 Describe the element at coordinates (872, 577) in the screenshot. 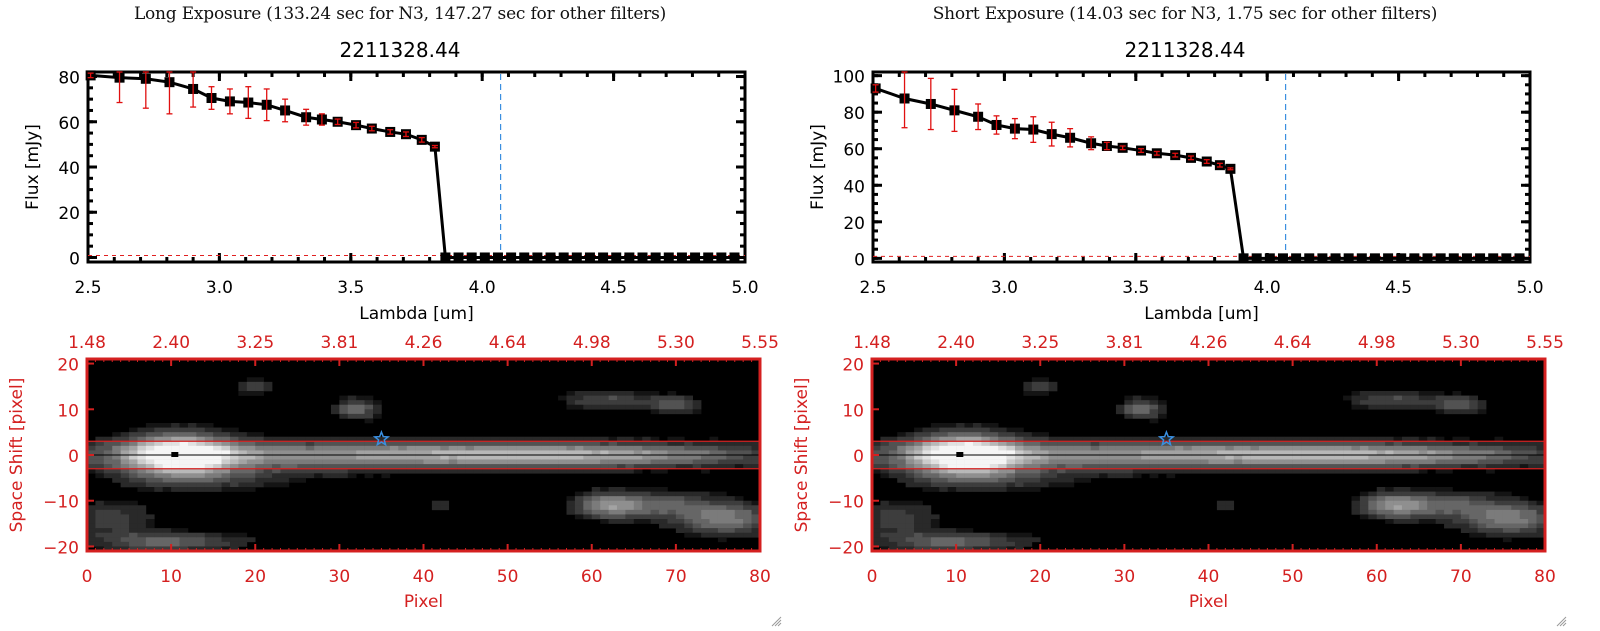

I see `x-tick-label: 0` at that location.